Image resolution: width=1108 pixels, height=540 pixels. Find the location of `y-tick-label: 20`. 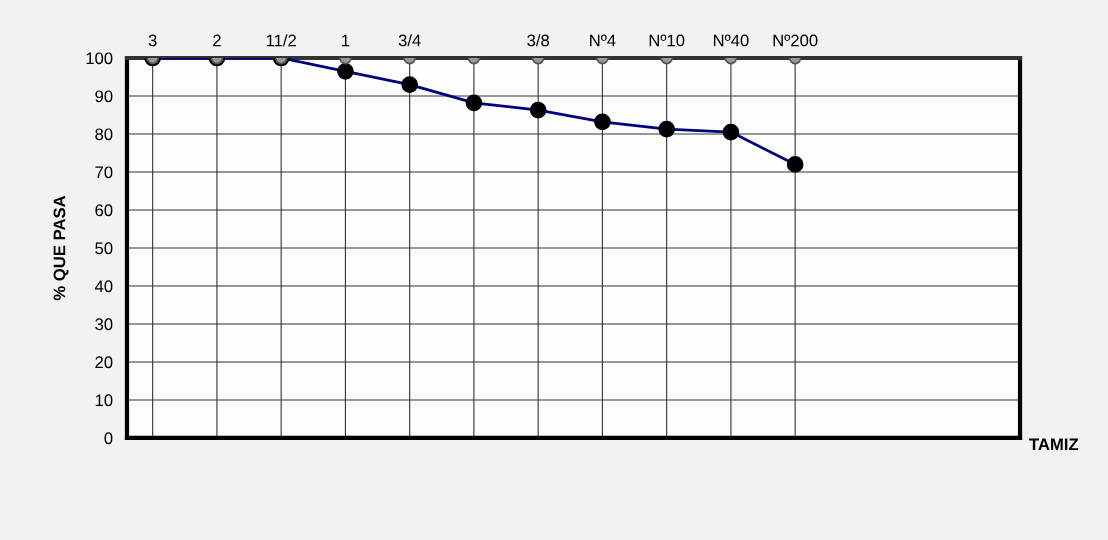

y-tick-label: 20 is located at coordinates (104, 362).